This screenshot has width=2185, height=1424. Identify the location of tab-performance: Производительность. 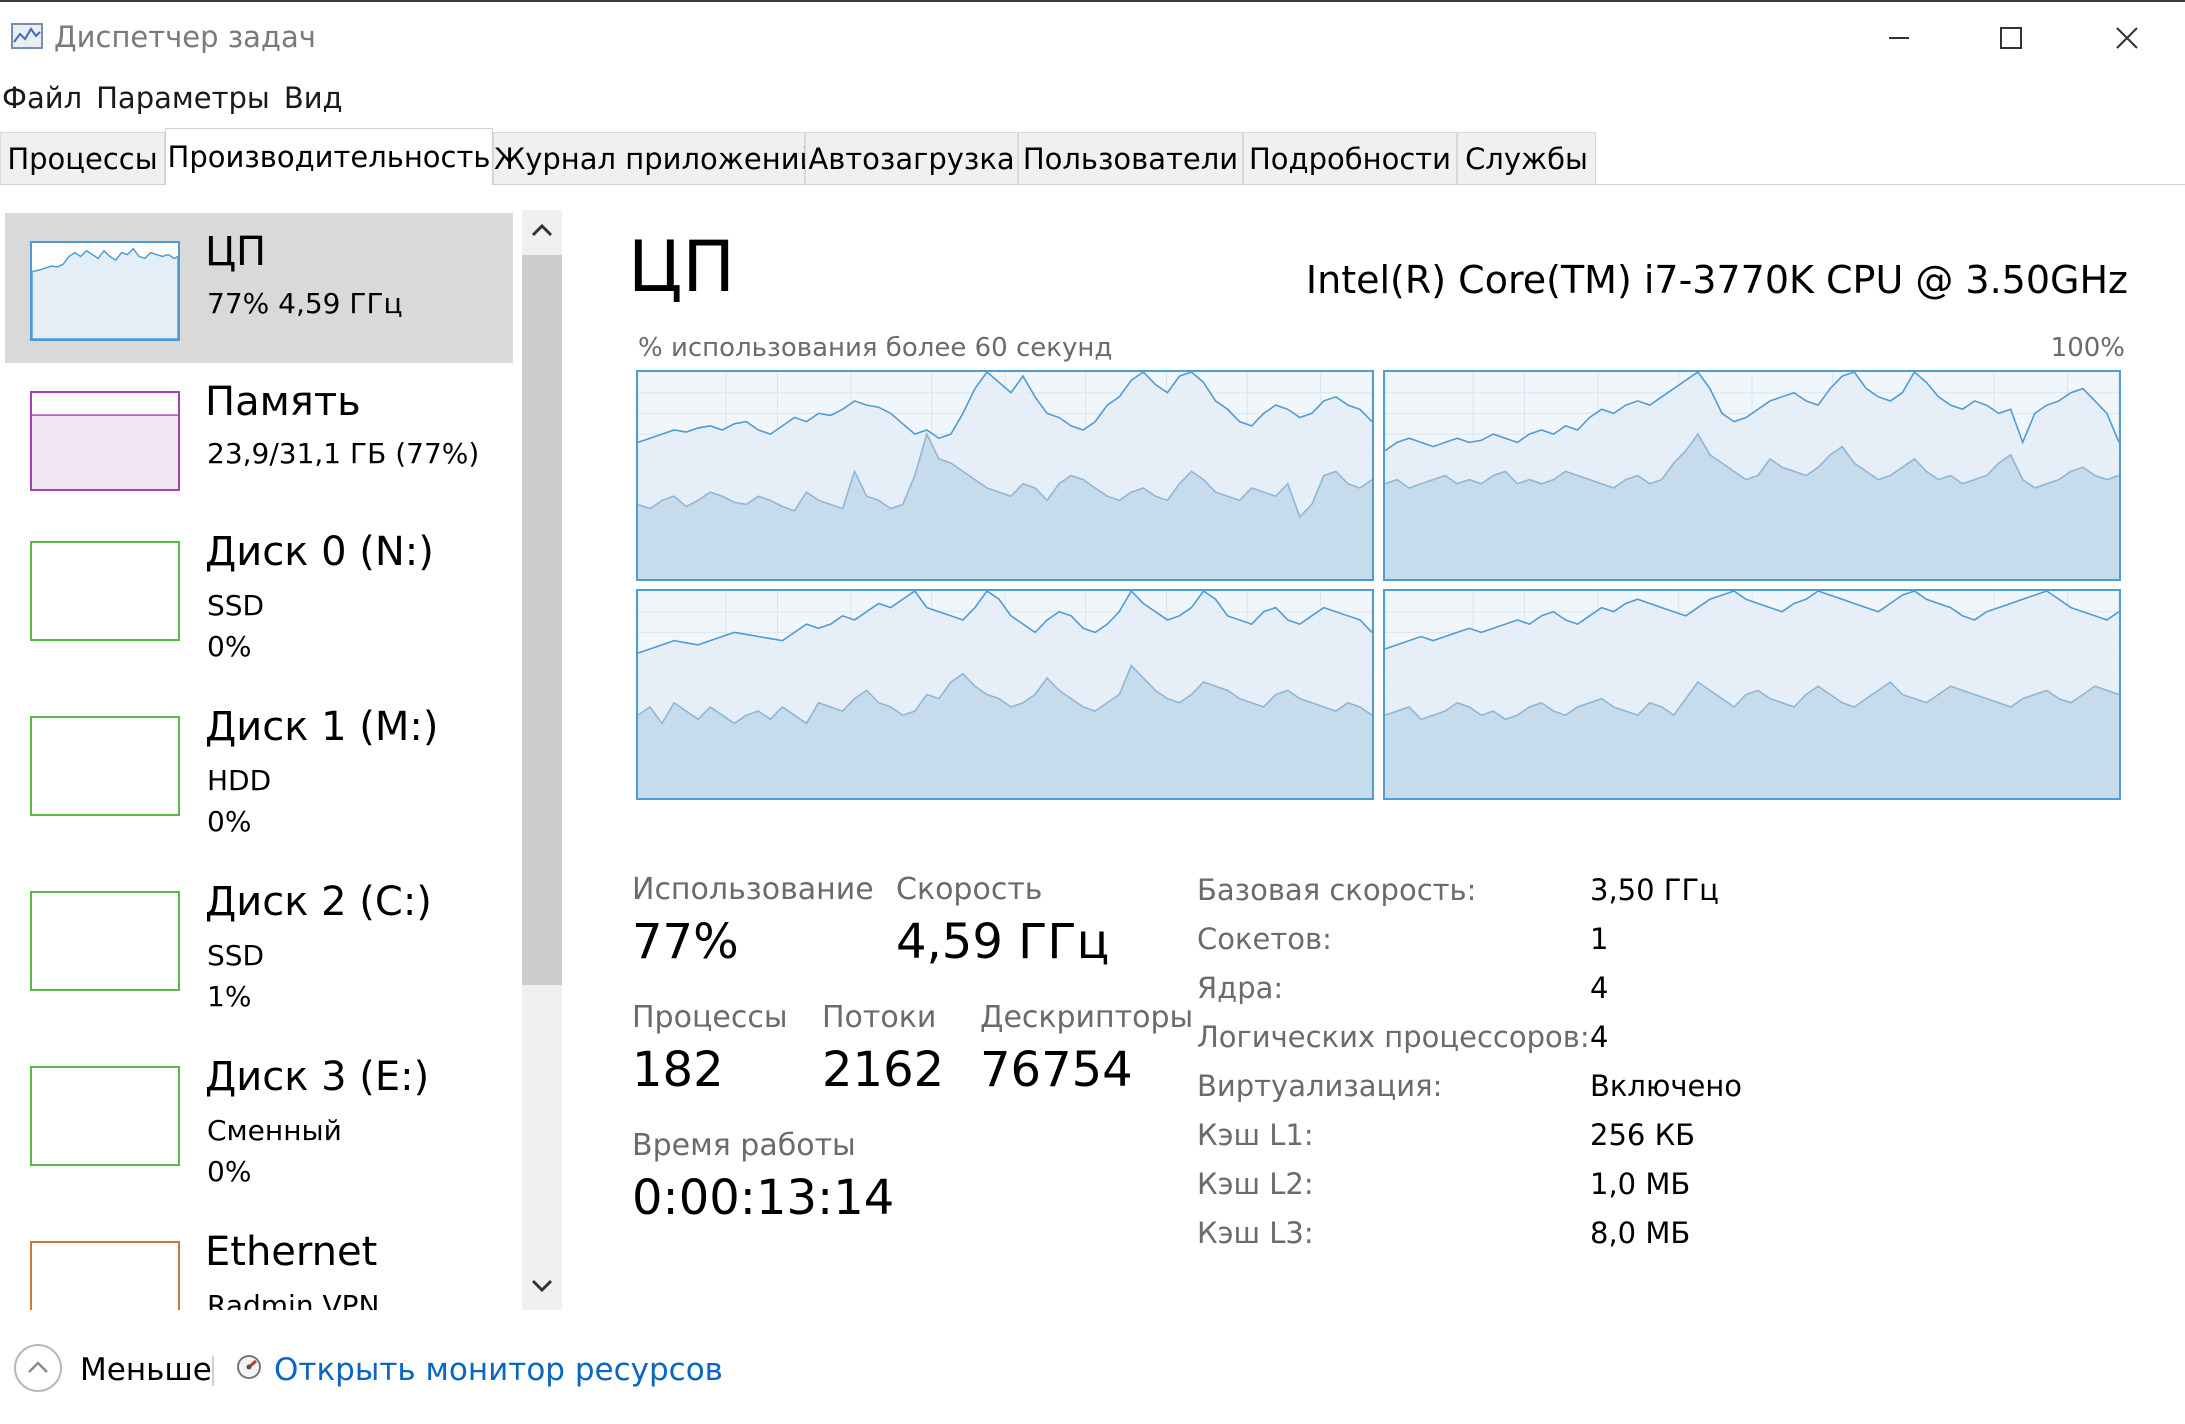
(329, 156).